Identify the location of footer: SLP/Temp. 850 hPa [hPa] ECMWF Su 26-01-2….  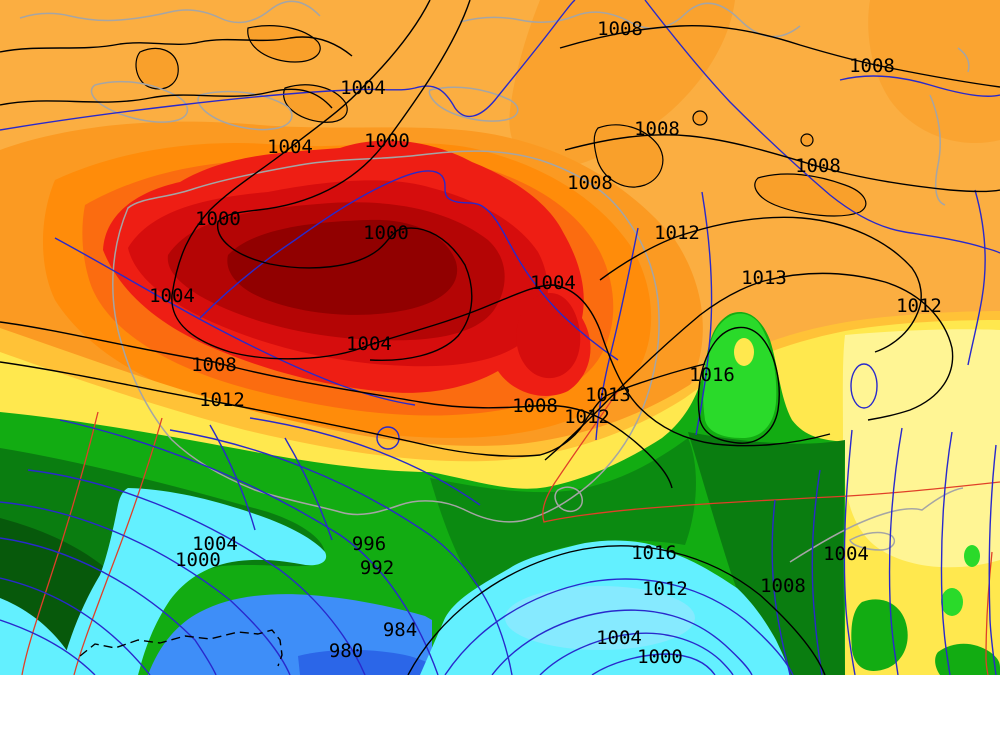
(500, 704).